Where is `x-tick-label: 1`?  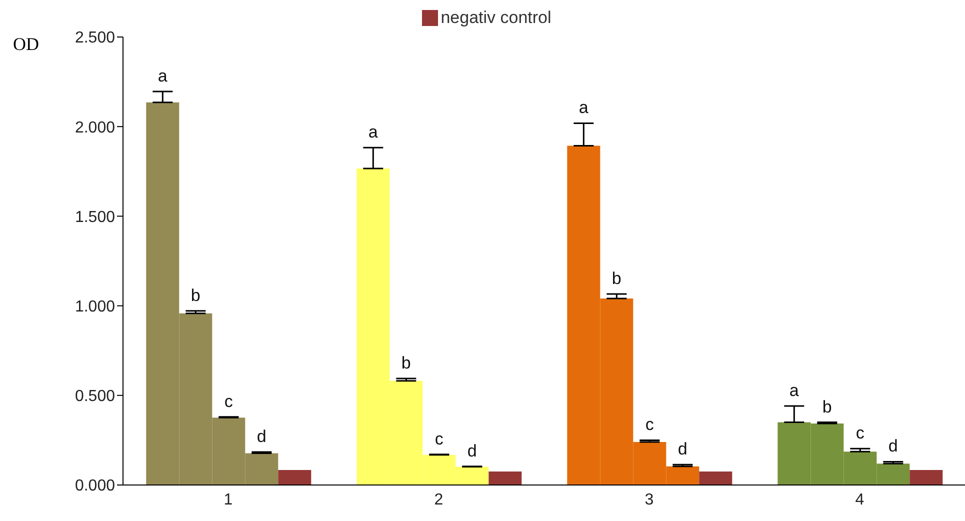 x-tick-label: 1 is located at coordinates (228, 499).